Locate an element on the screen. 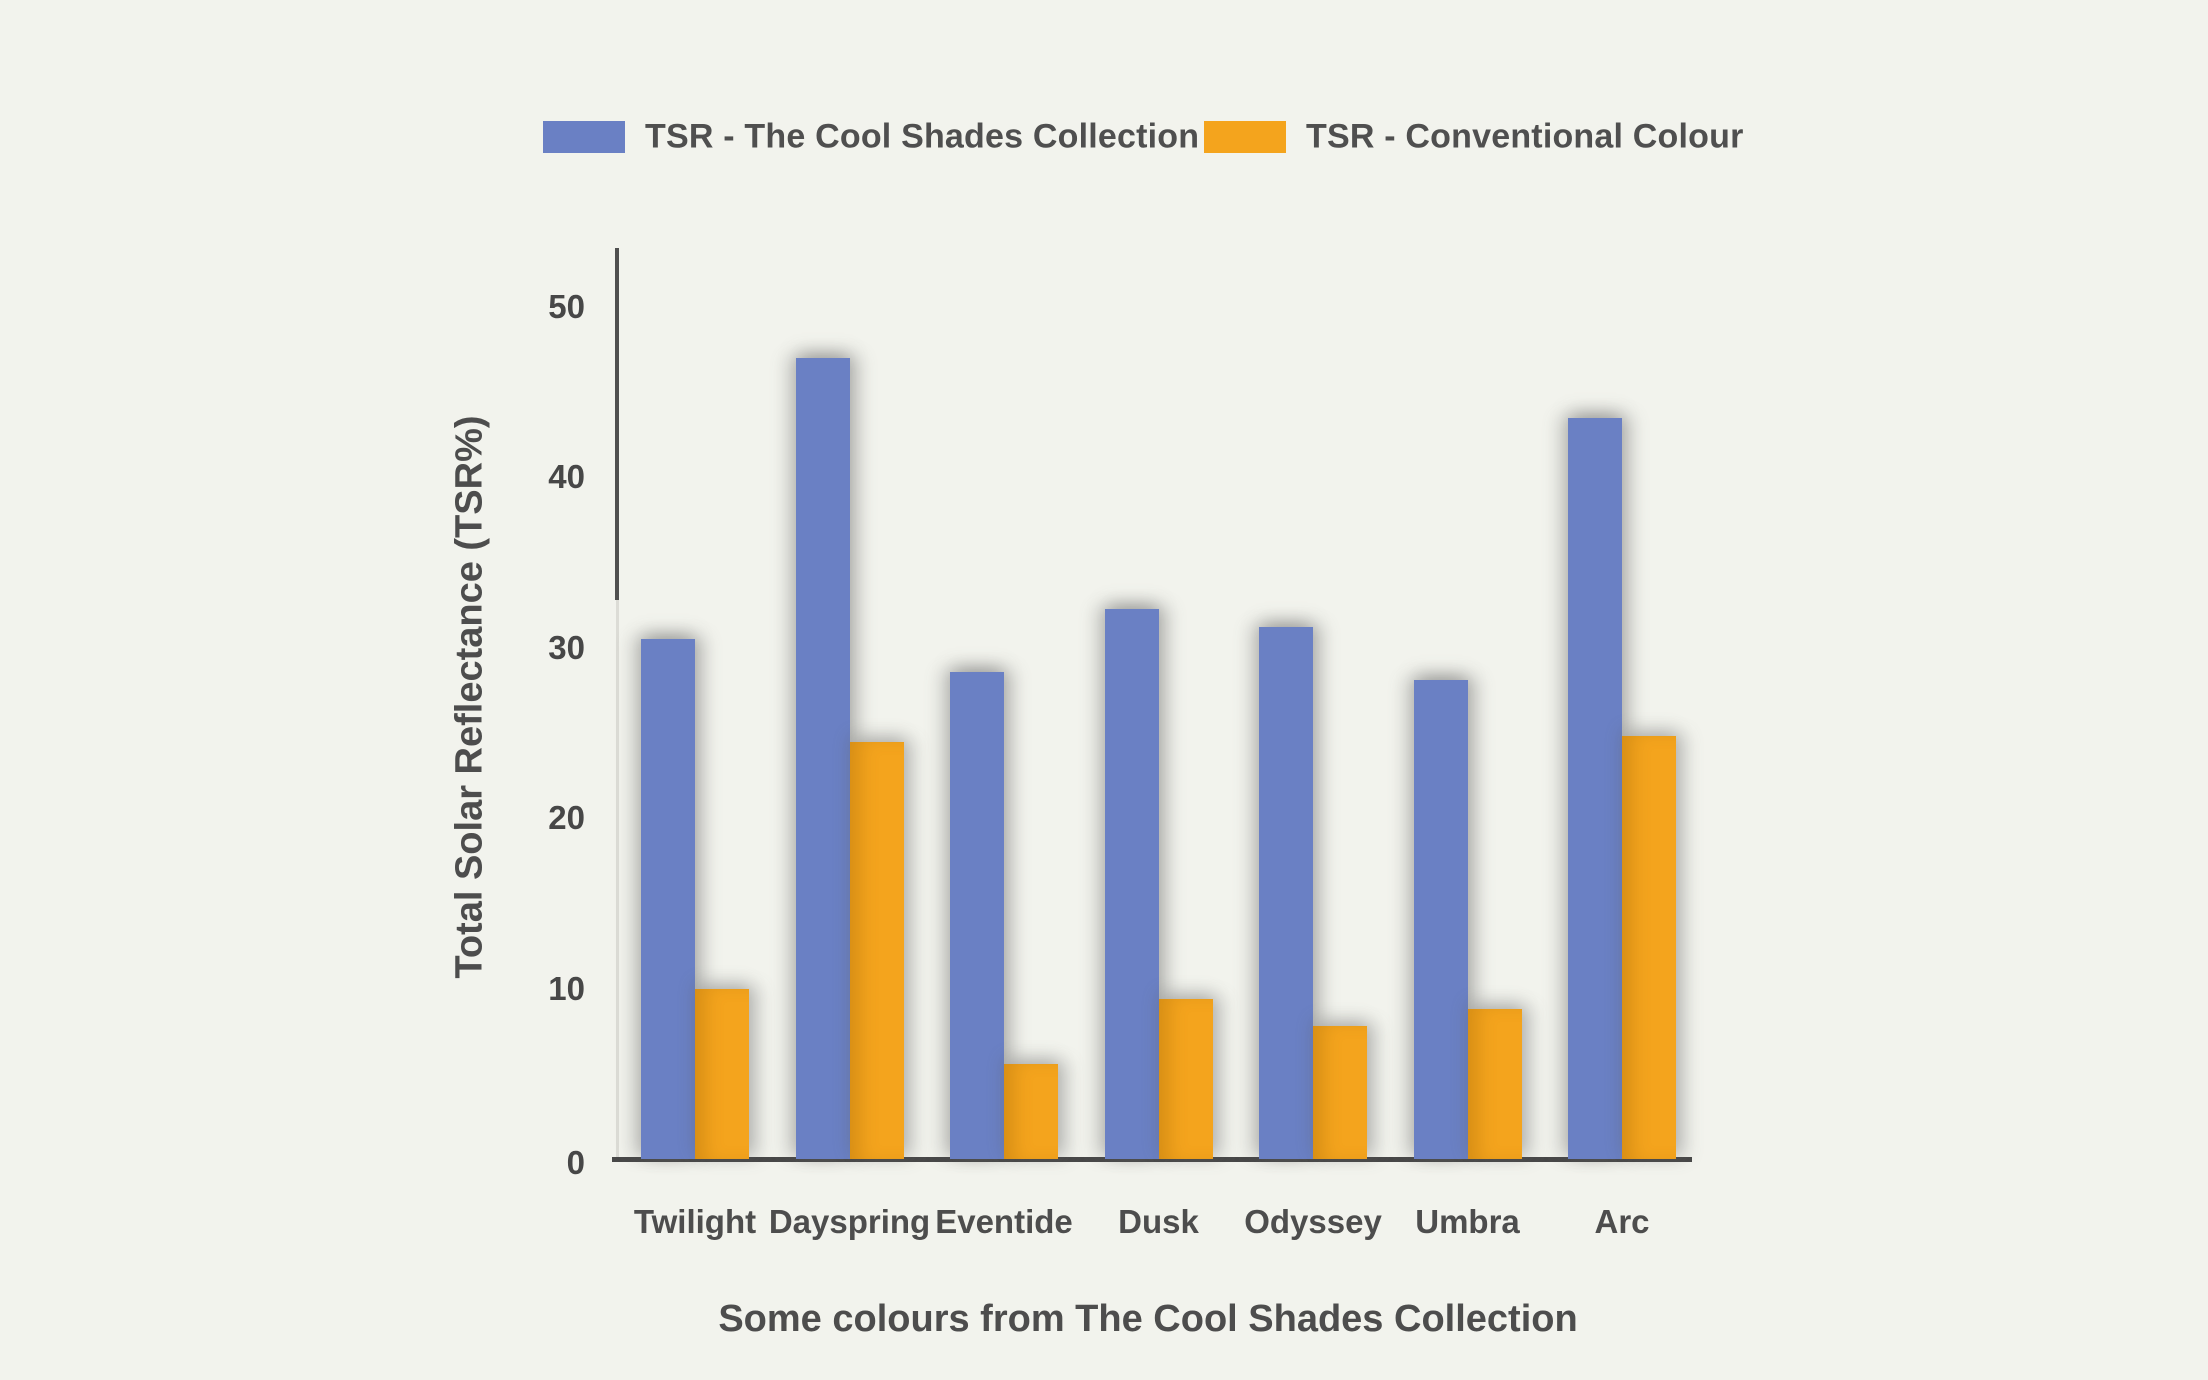  bar-conventional-eventide is located at coordinates (1031, 1111).